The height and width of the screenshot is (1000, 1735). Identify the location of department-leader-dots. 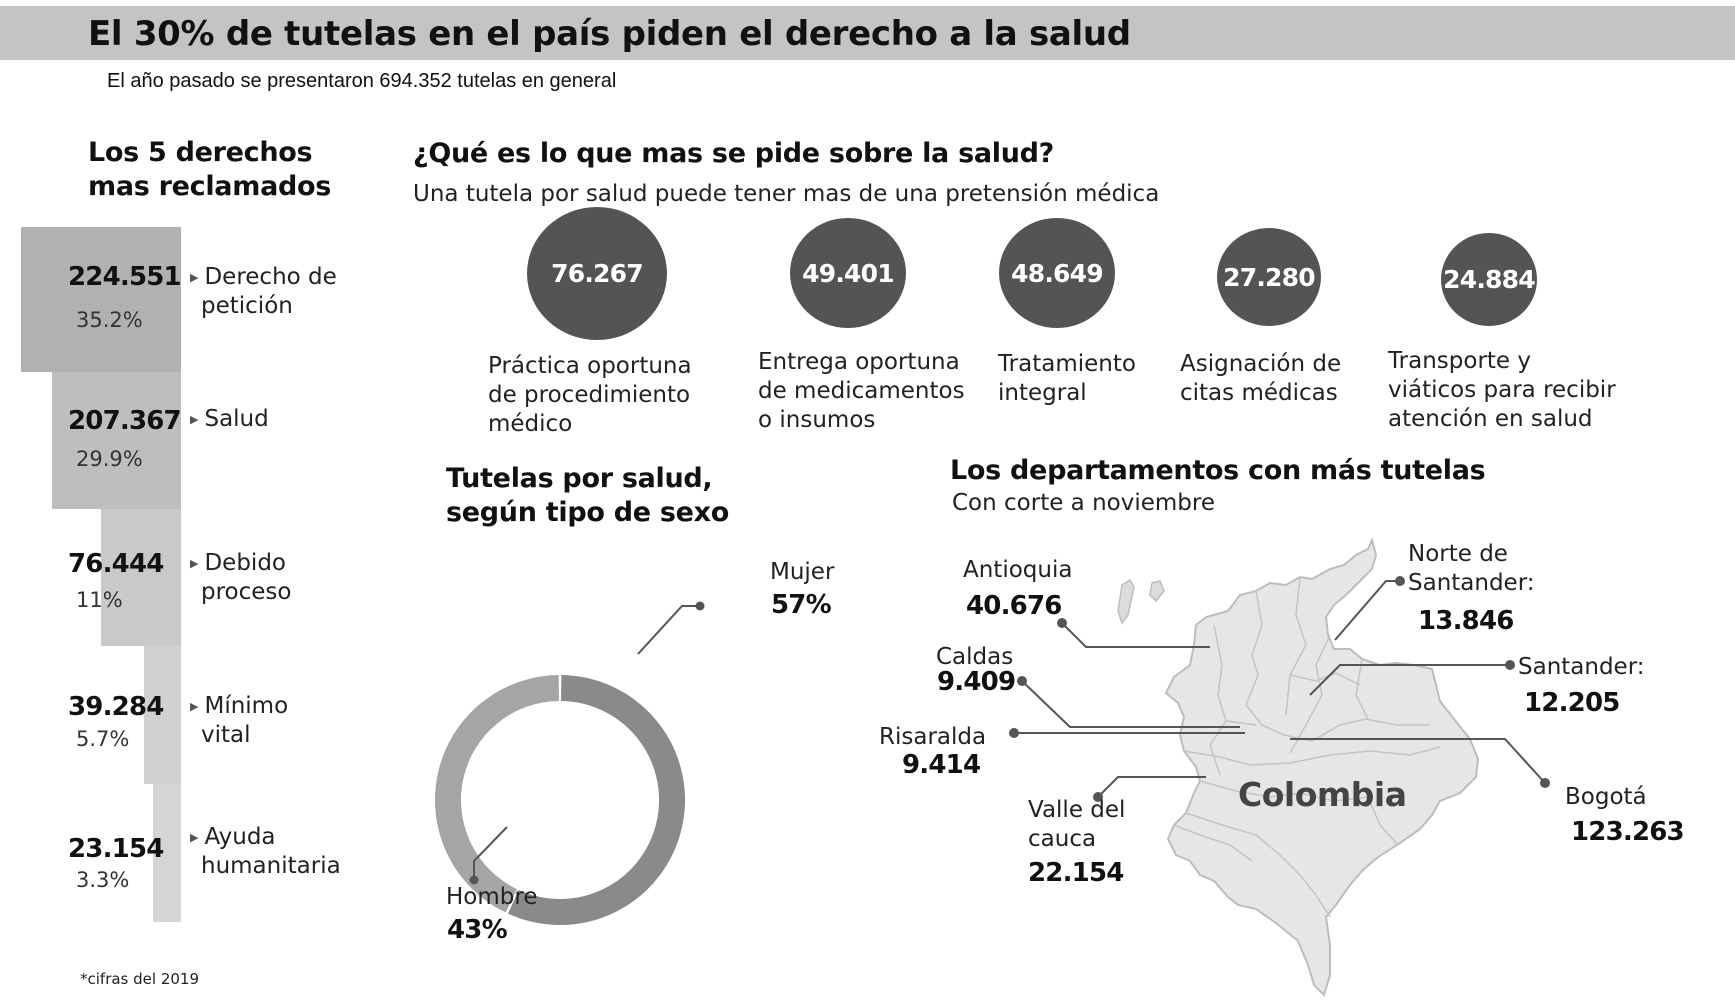
(1279, 689).